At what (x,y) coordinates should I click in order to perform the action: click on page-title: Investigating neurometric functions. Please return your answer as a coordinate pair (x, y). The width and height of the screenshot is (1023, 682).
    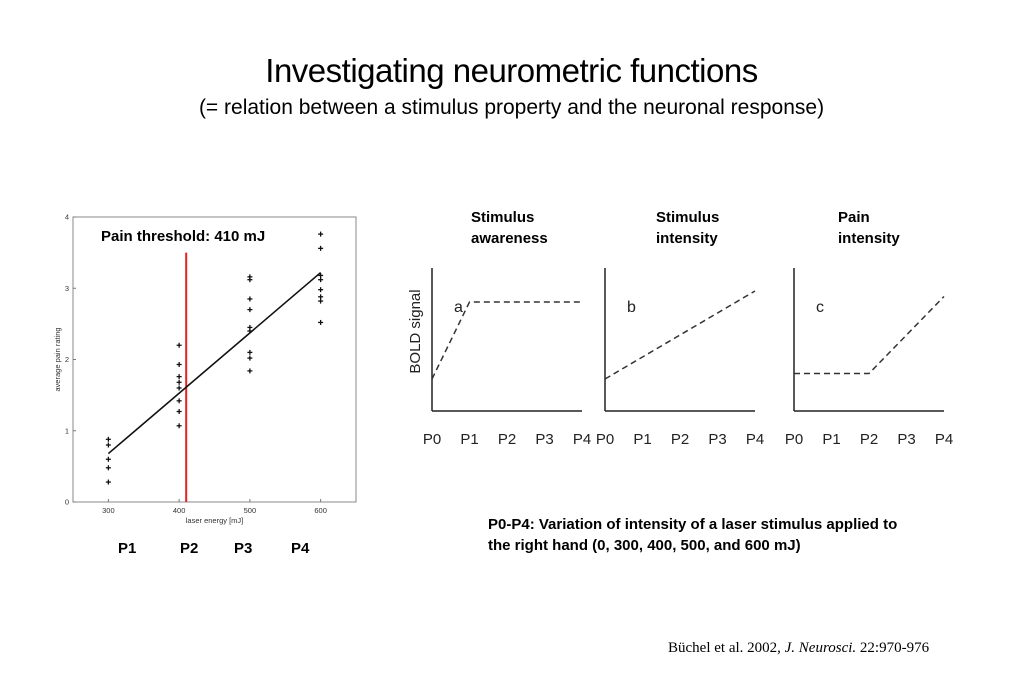
    Looking at the image, I should click on (511, 70).